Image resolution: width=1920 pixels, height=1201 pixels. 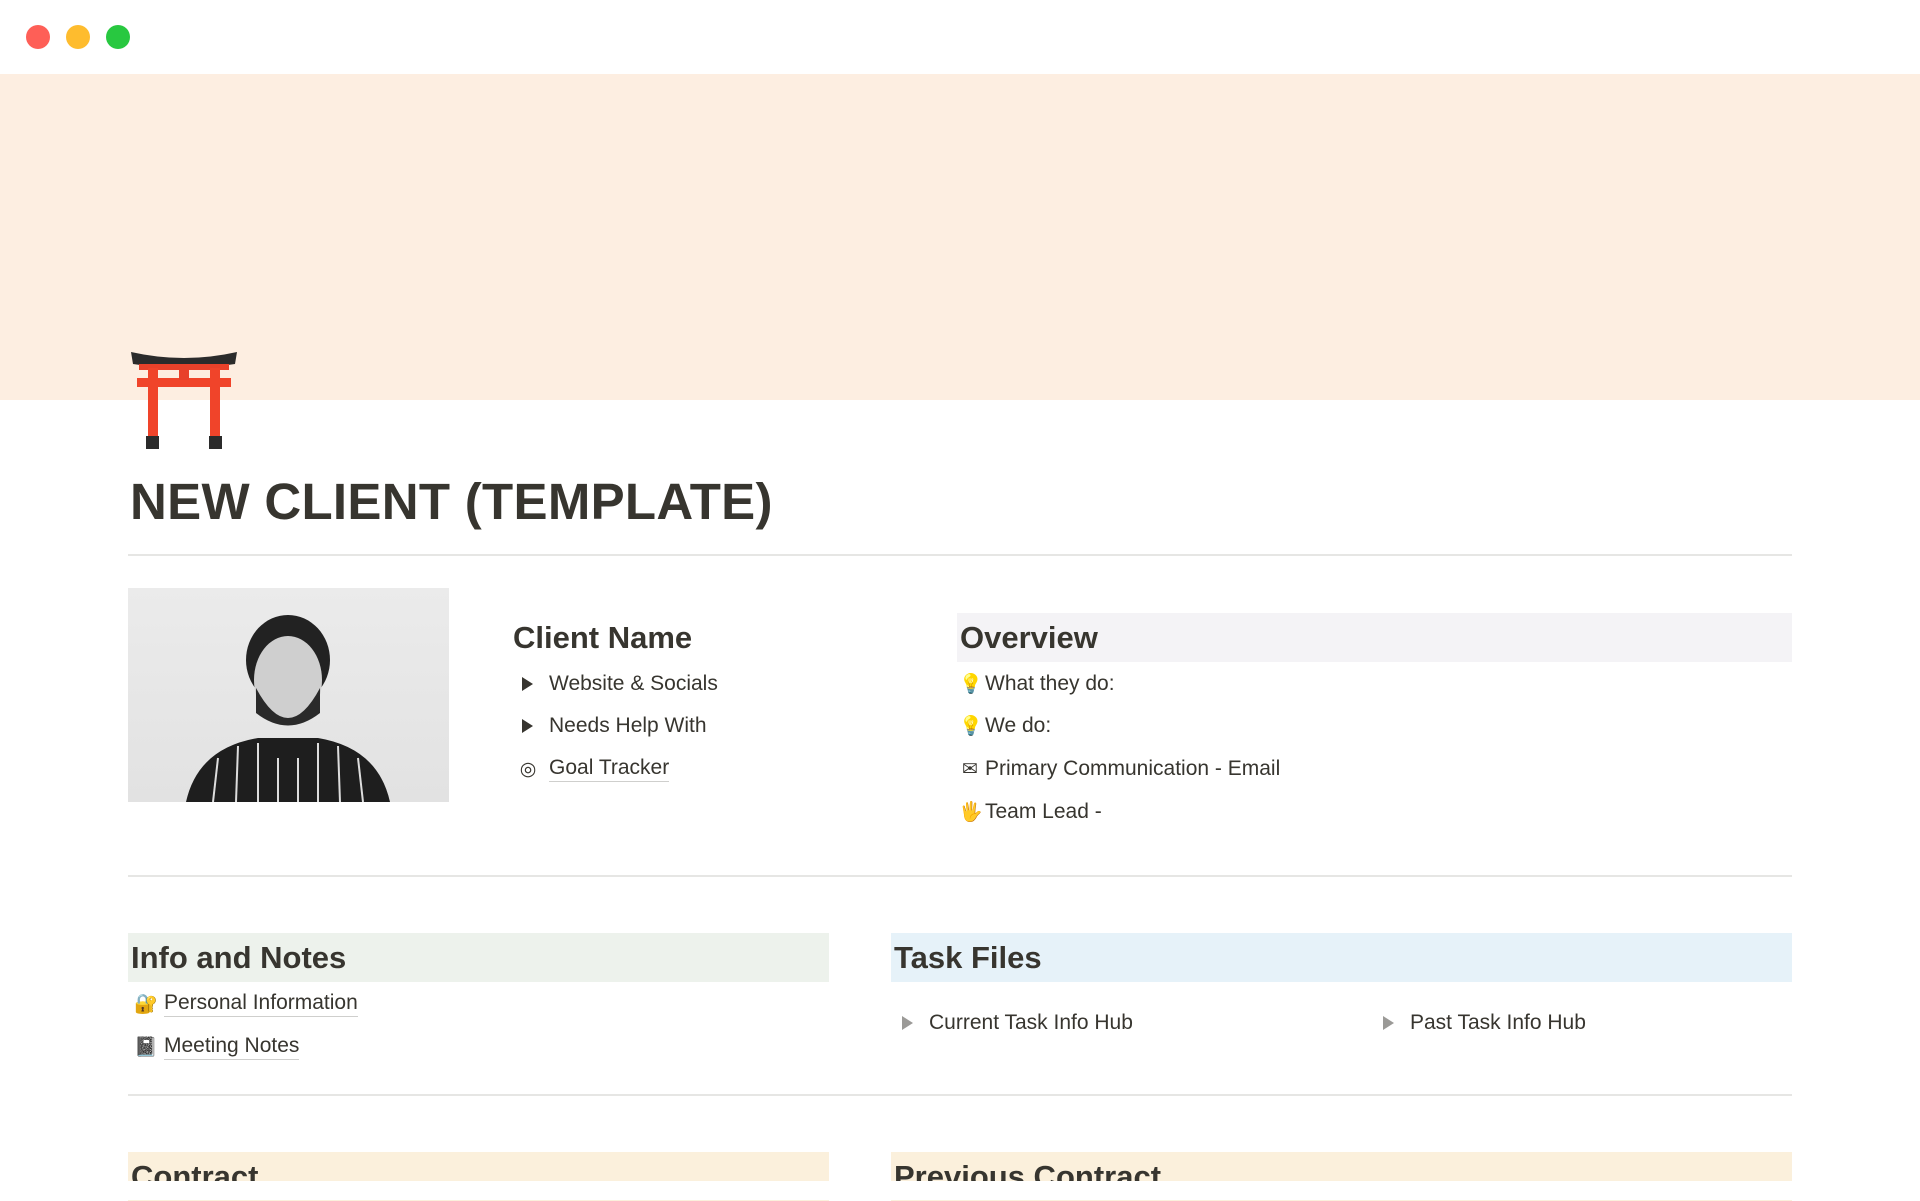 I want to click on overview-item-label: Primary Communication - Email, so click(x=1133, y=768).